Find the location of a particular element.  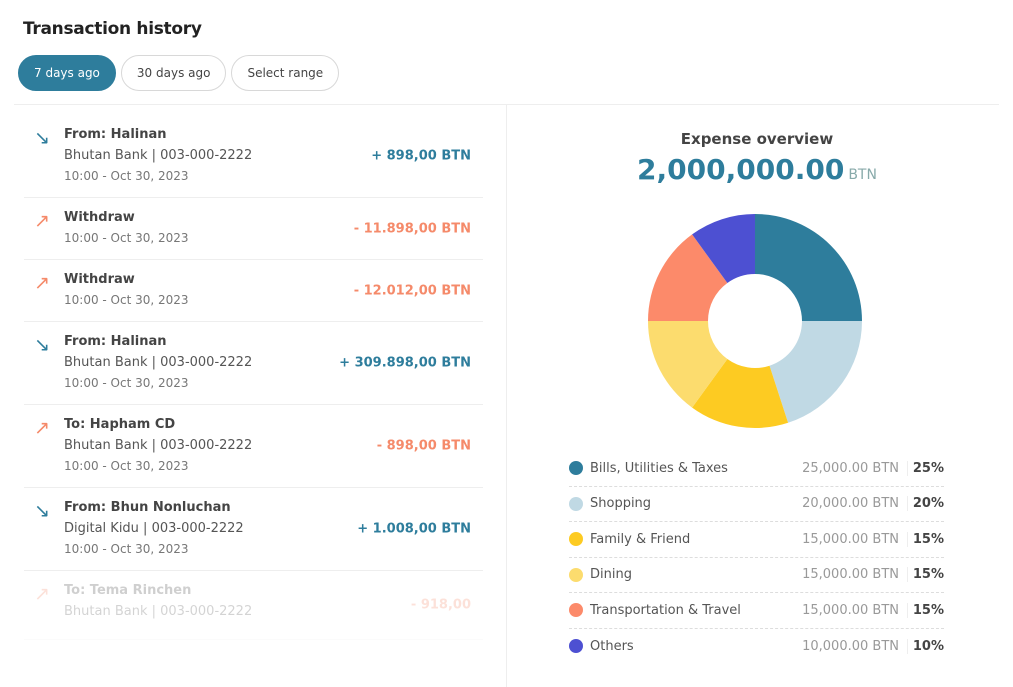

overview-title: Expense overview is located at coordinates (757, 139).